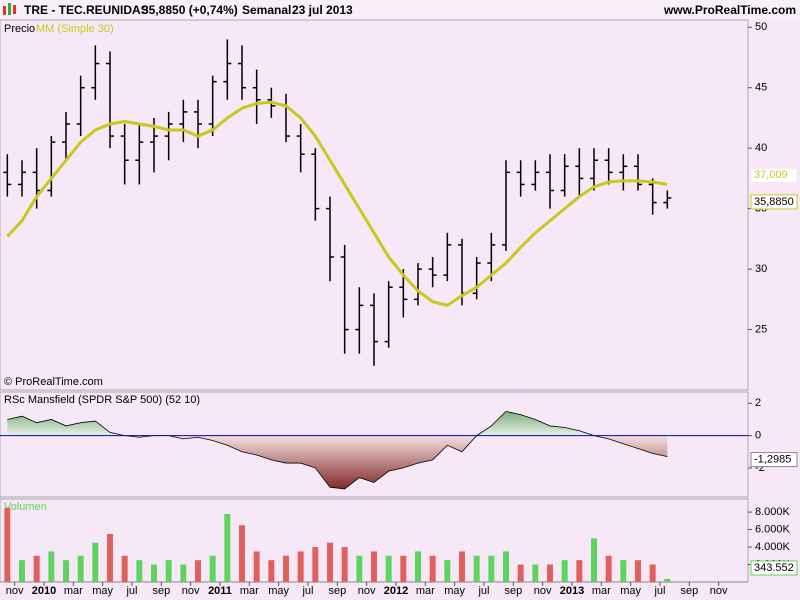 This screenshot has height=600, width=800. What do you see at coordinates (758, 436) in the screenshot?
I see `y-tick-label: 0` at bounding box center [758, 436].